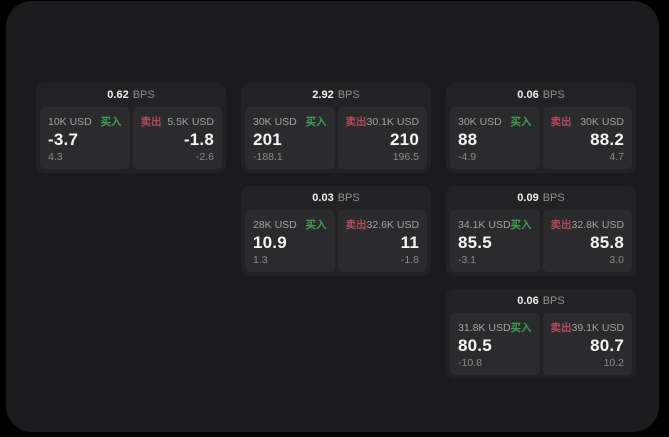  Describe the element at coordinates (409, 260) in the screenshot. I see `sell-delta: -1.8` at that location.